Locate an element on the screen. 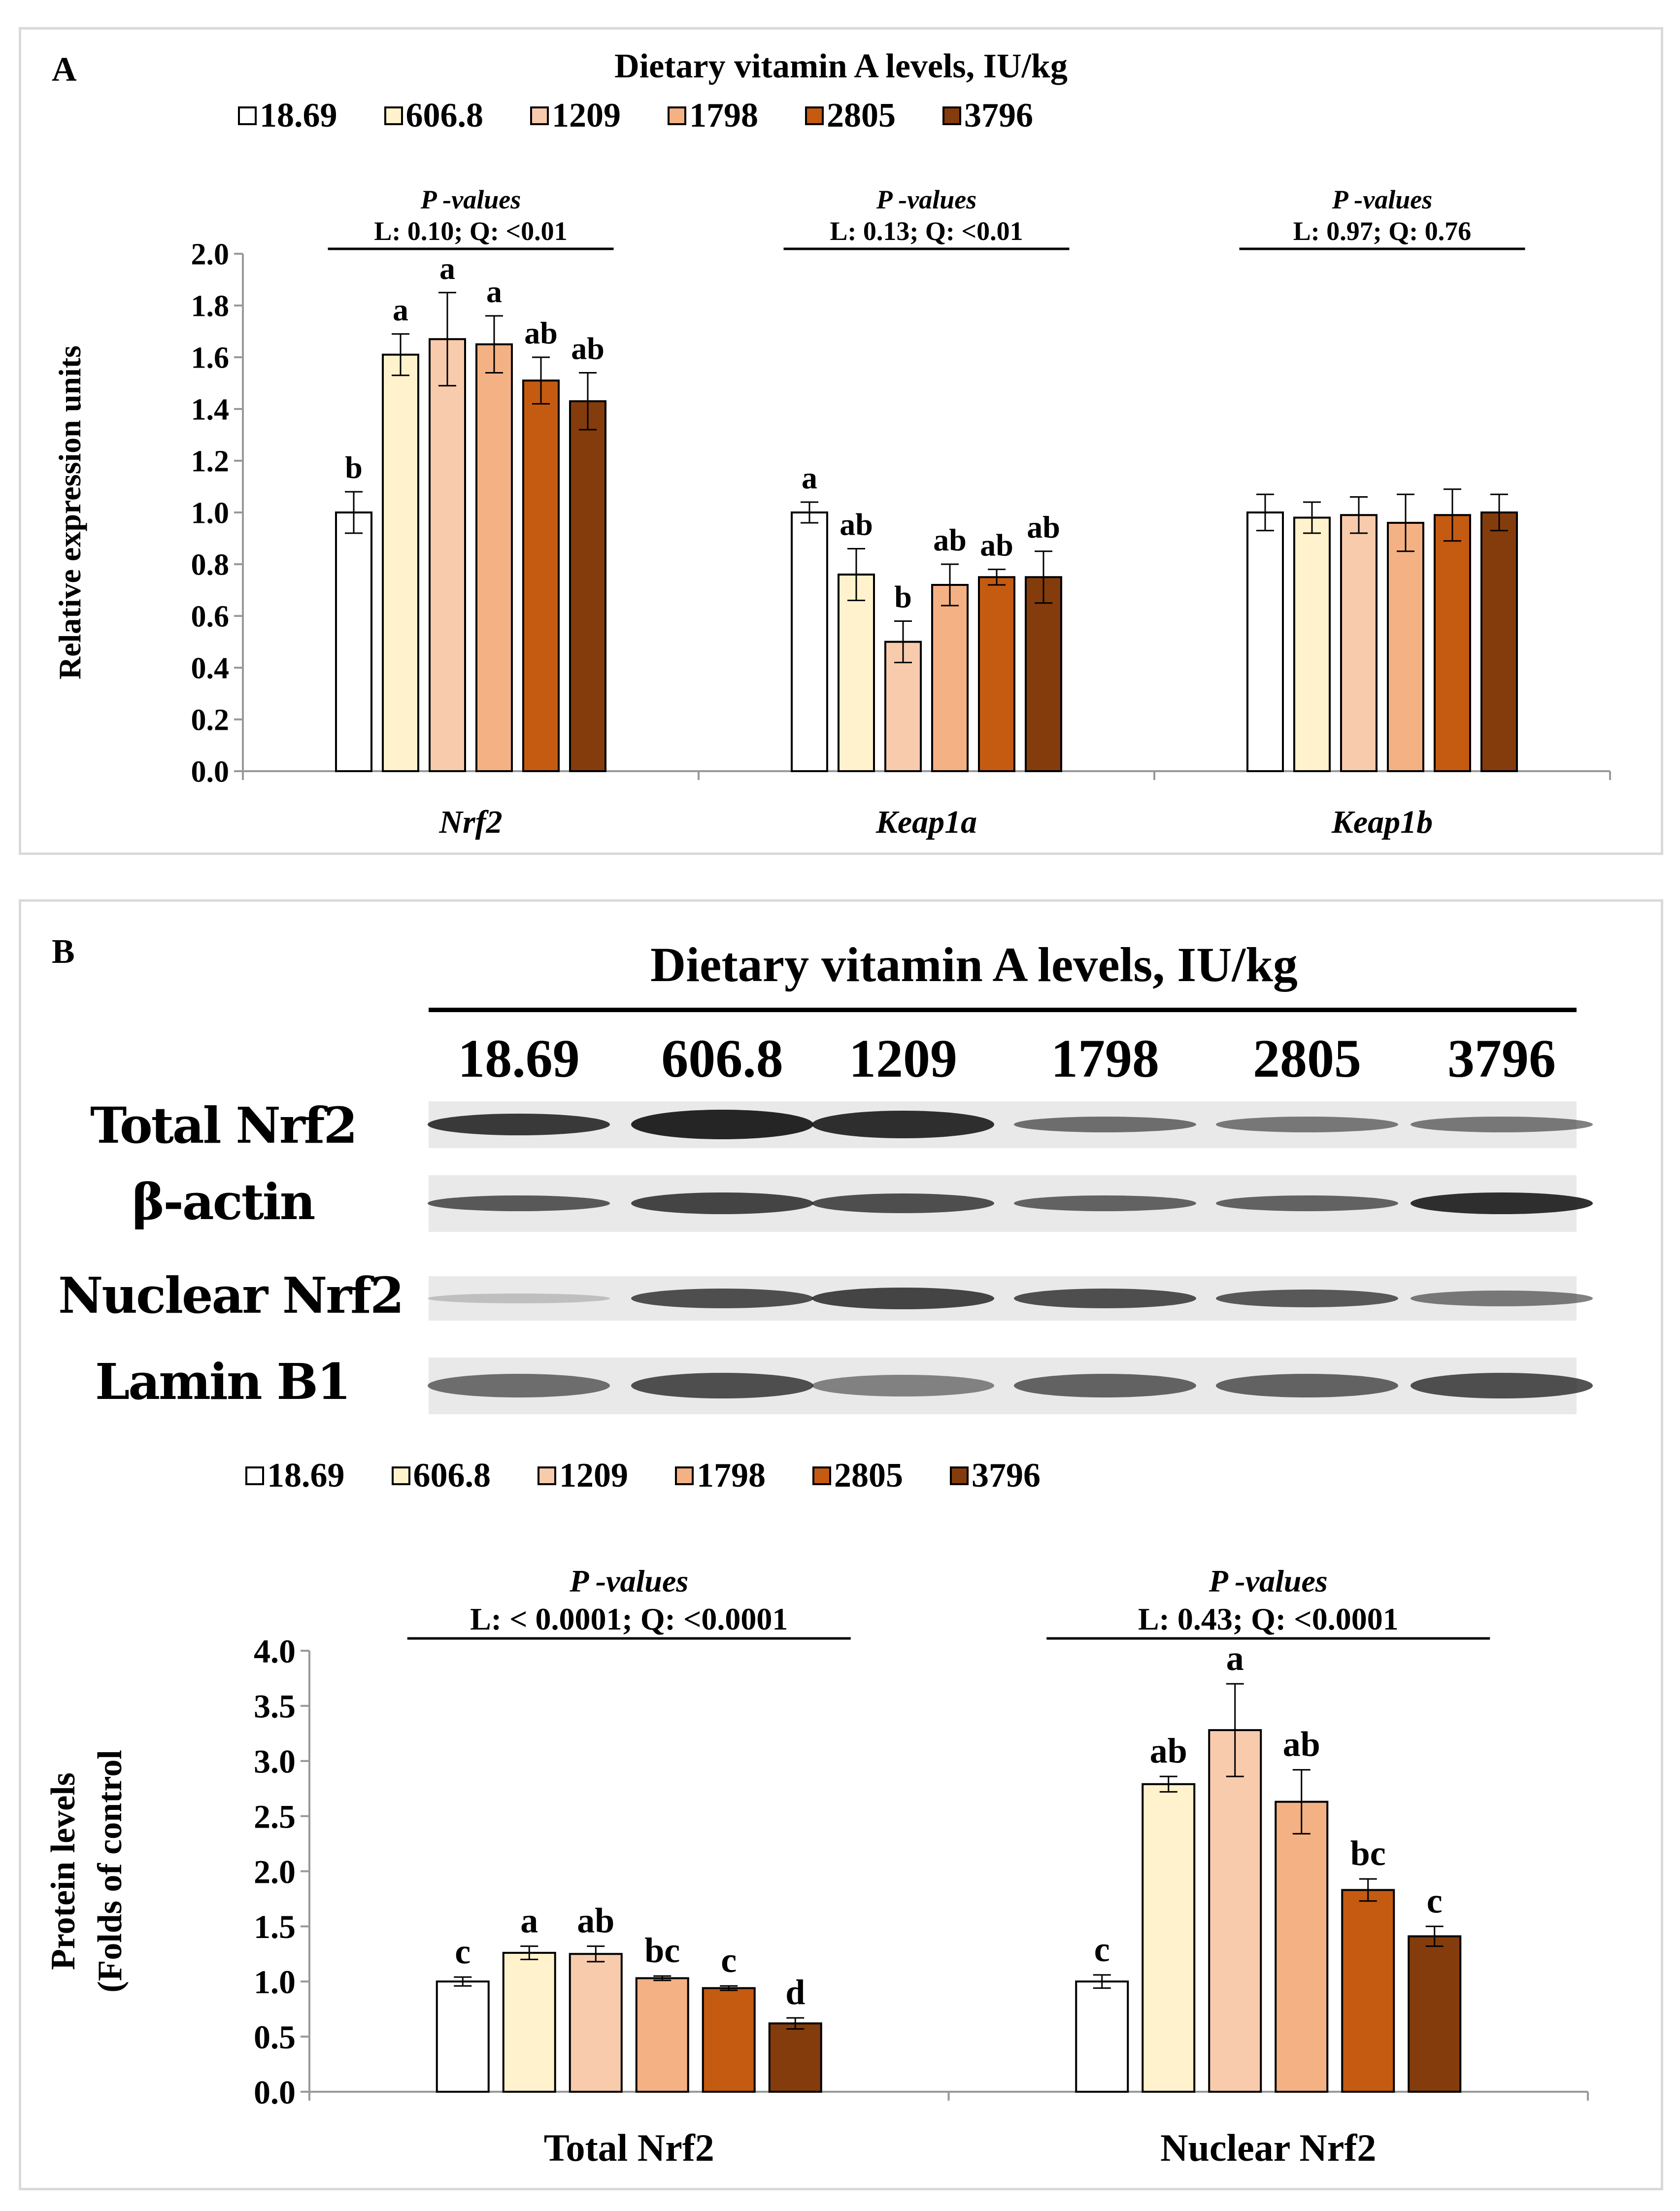 Image resolution: width=1680 pixels, height=2211 pixels. y-tick-label: 3.0 is located at coordinates (275, 1762).